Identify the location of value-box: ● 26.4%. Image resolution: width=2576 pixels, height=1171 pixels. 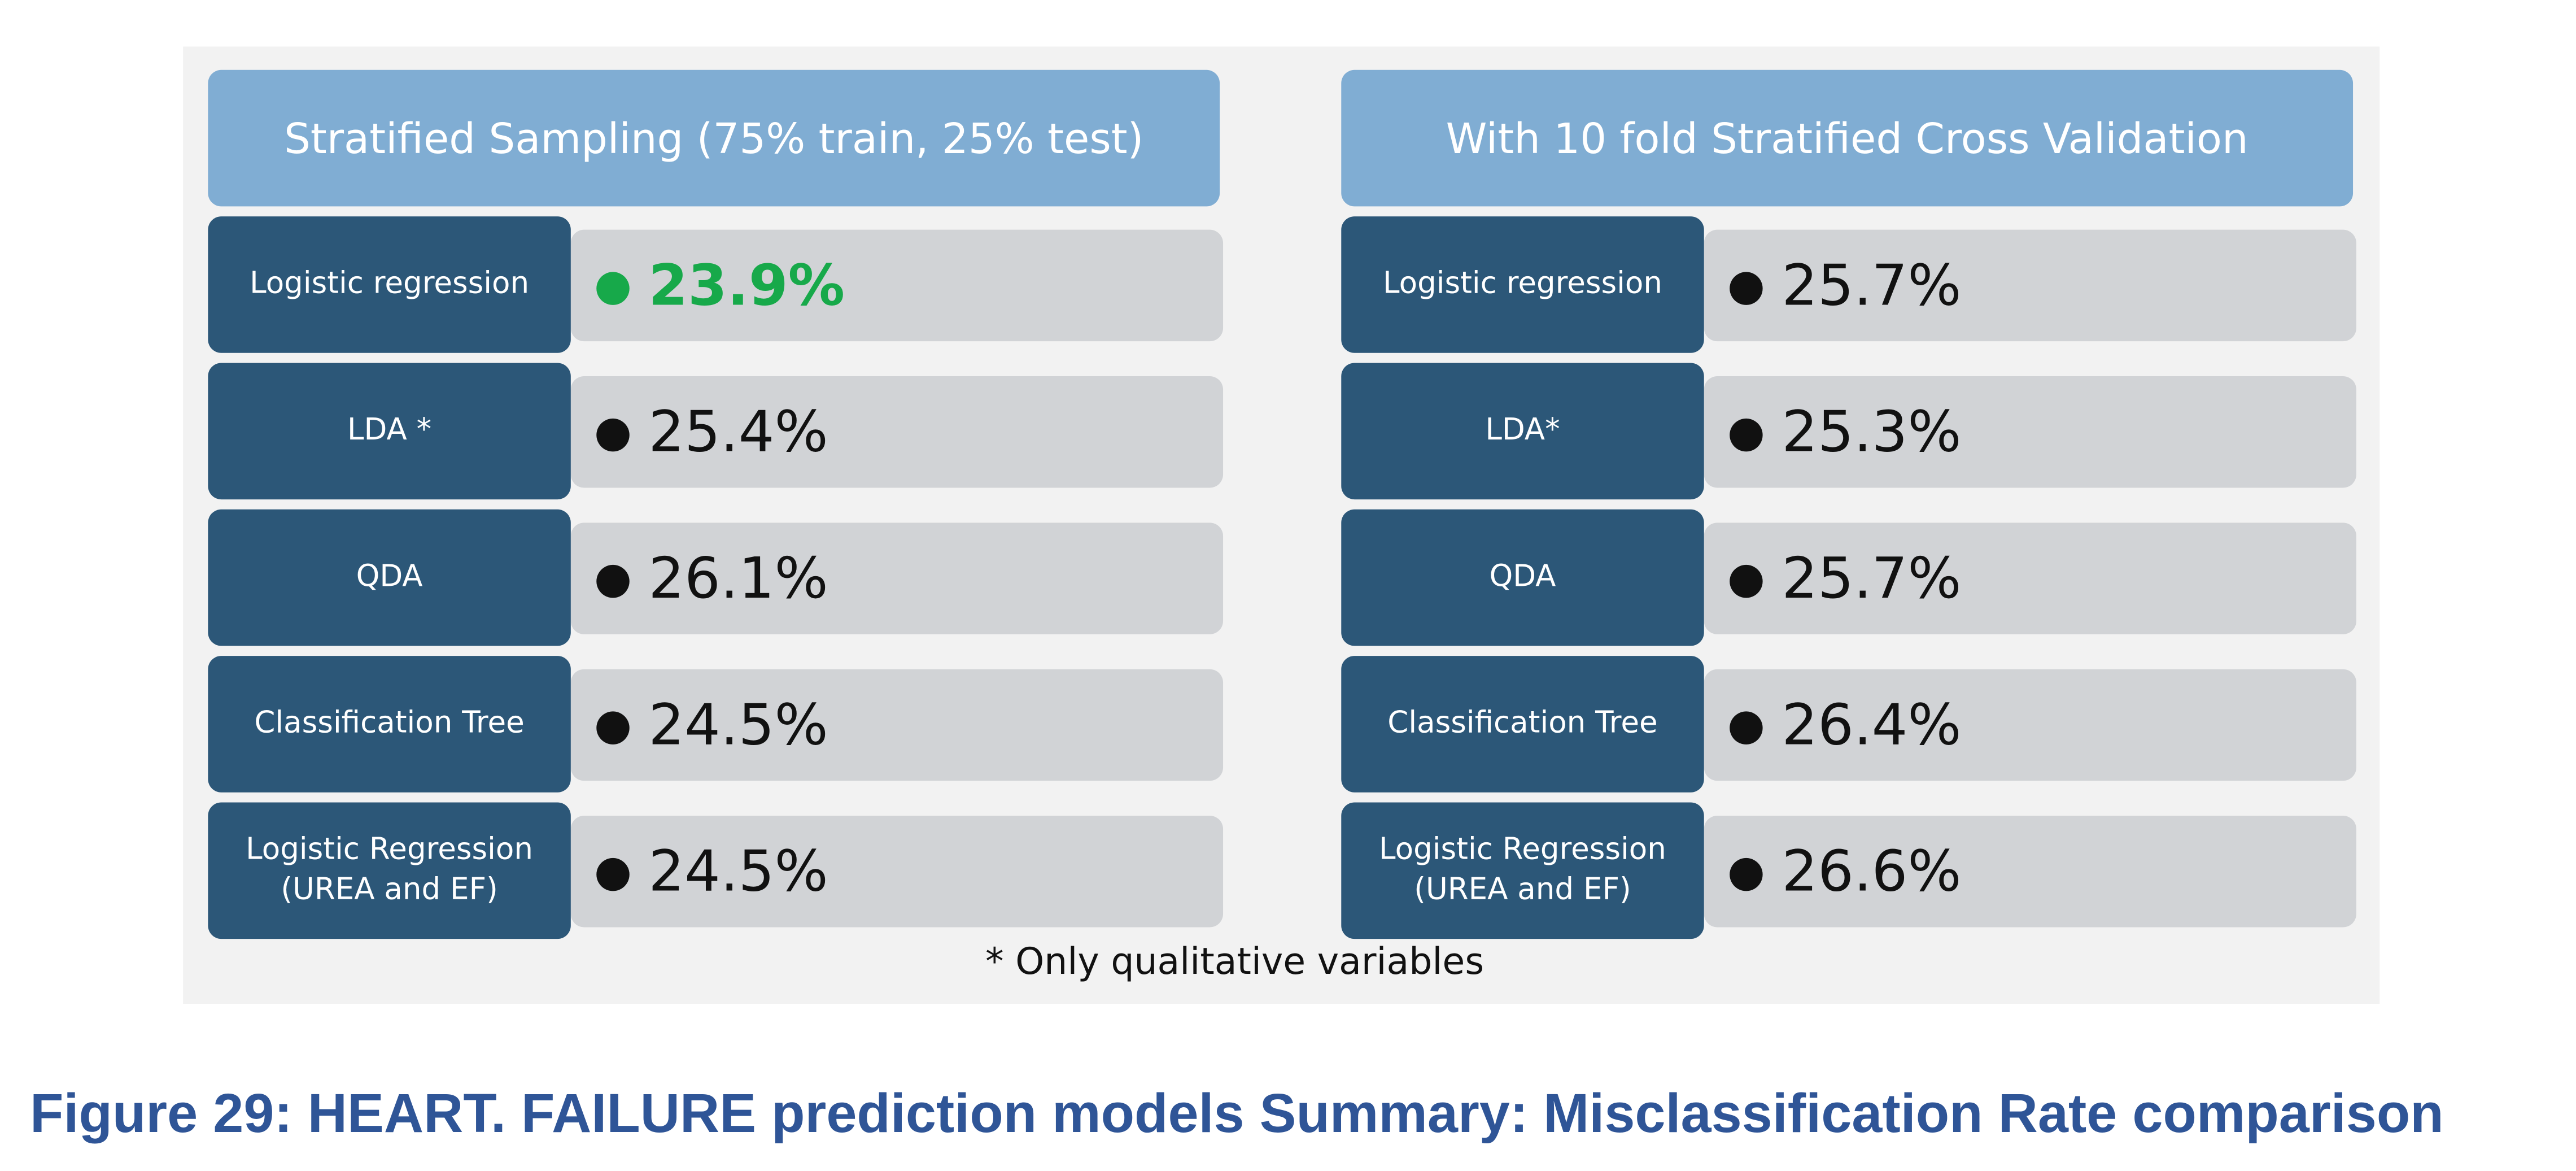
(2030, 725).